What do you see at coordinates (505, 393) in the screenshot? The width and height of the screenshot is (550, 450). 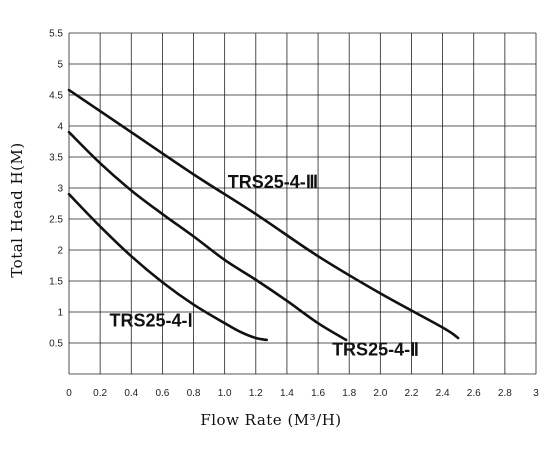 I see `x-tick-label: 2.8` at bounding box center [505, 393].